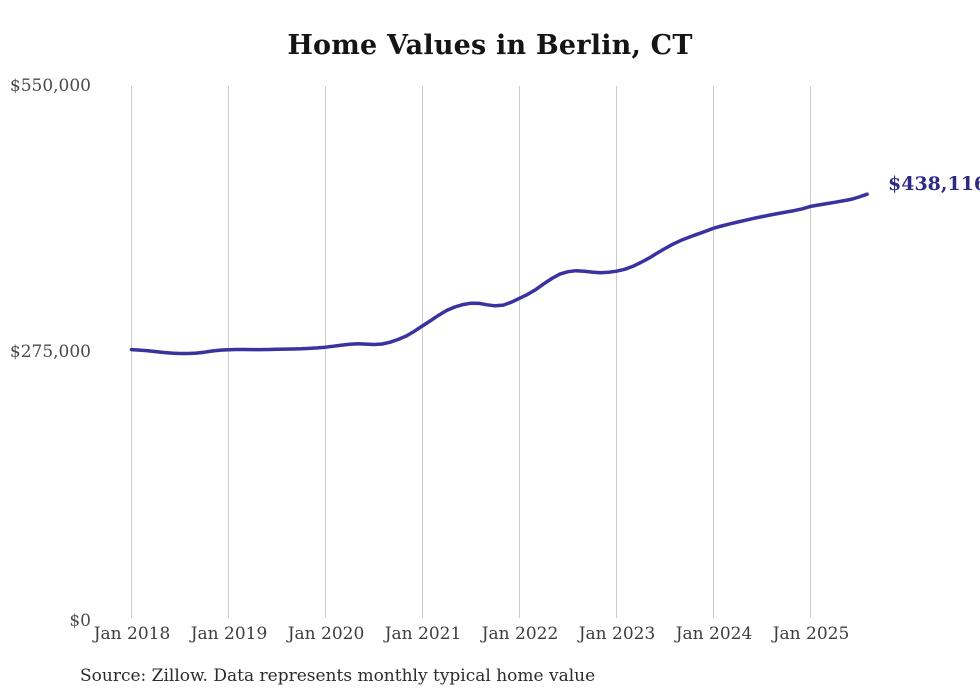 This screenshot has width=980, height=699. Describe the element at coordinates (423, 634) in the screenshot. I see `x-tick-label-2021: Jan 2021` at that location.